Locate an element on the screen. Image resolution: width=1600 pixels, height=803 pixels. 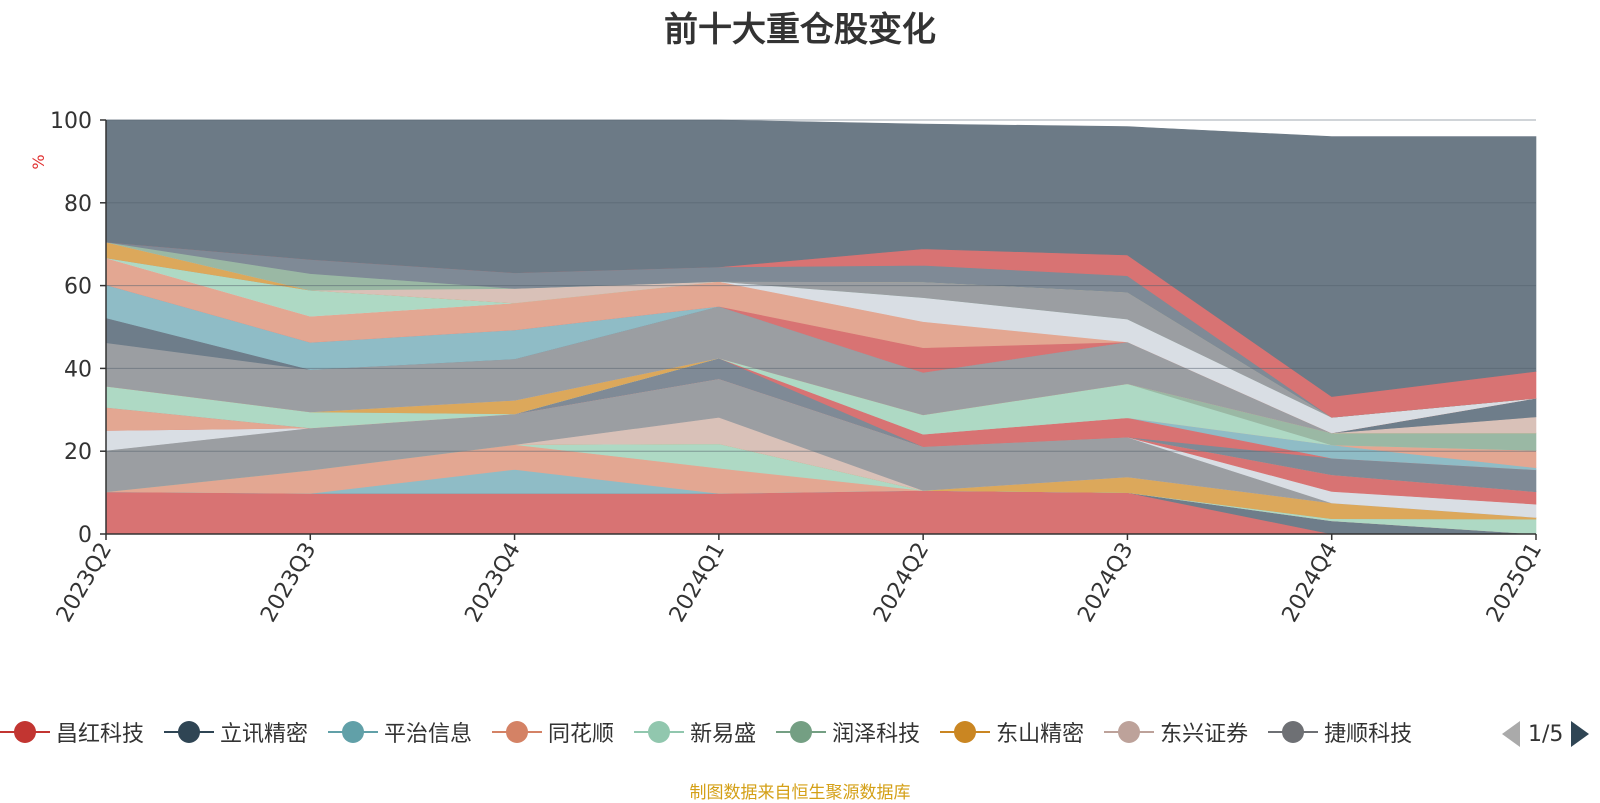
legend-label: 东山精密 is located at coordinates (1040, 734).